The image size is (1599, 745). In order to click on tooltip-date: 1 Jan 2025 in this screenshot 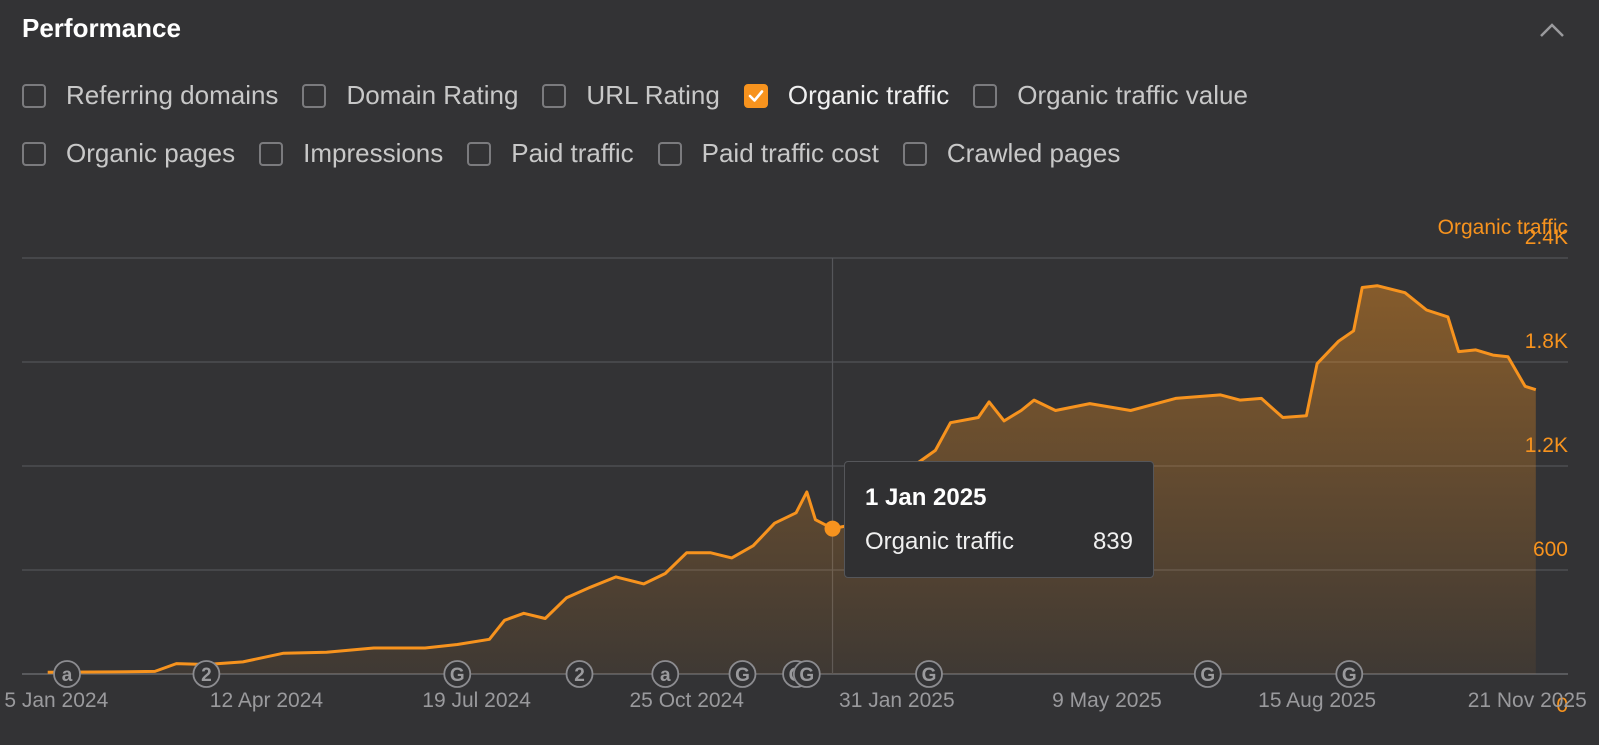, I will do `click(926, 497)`.